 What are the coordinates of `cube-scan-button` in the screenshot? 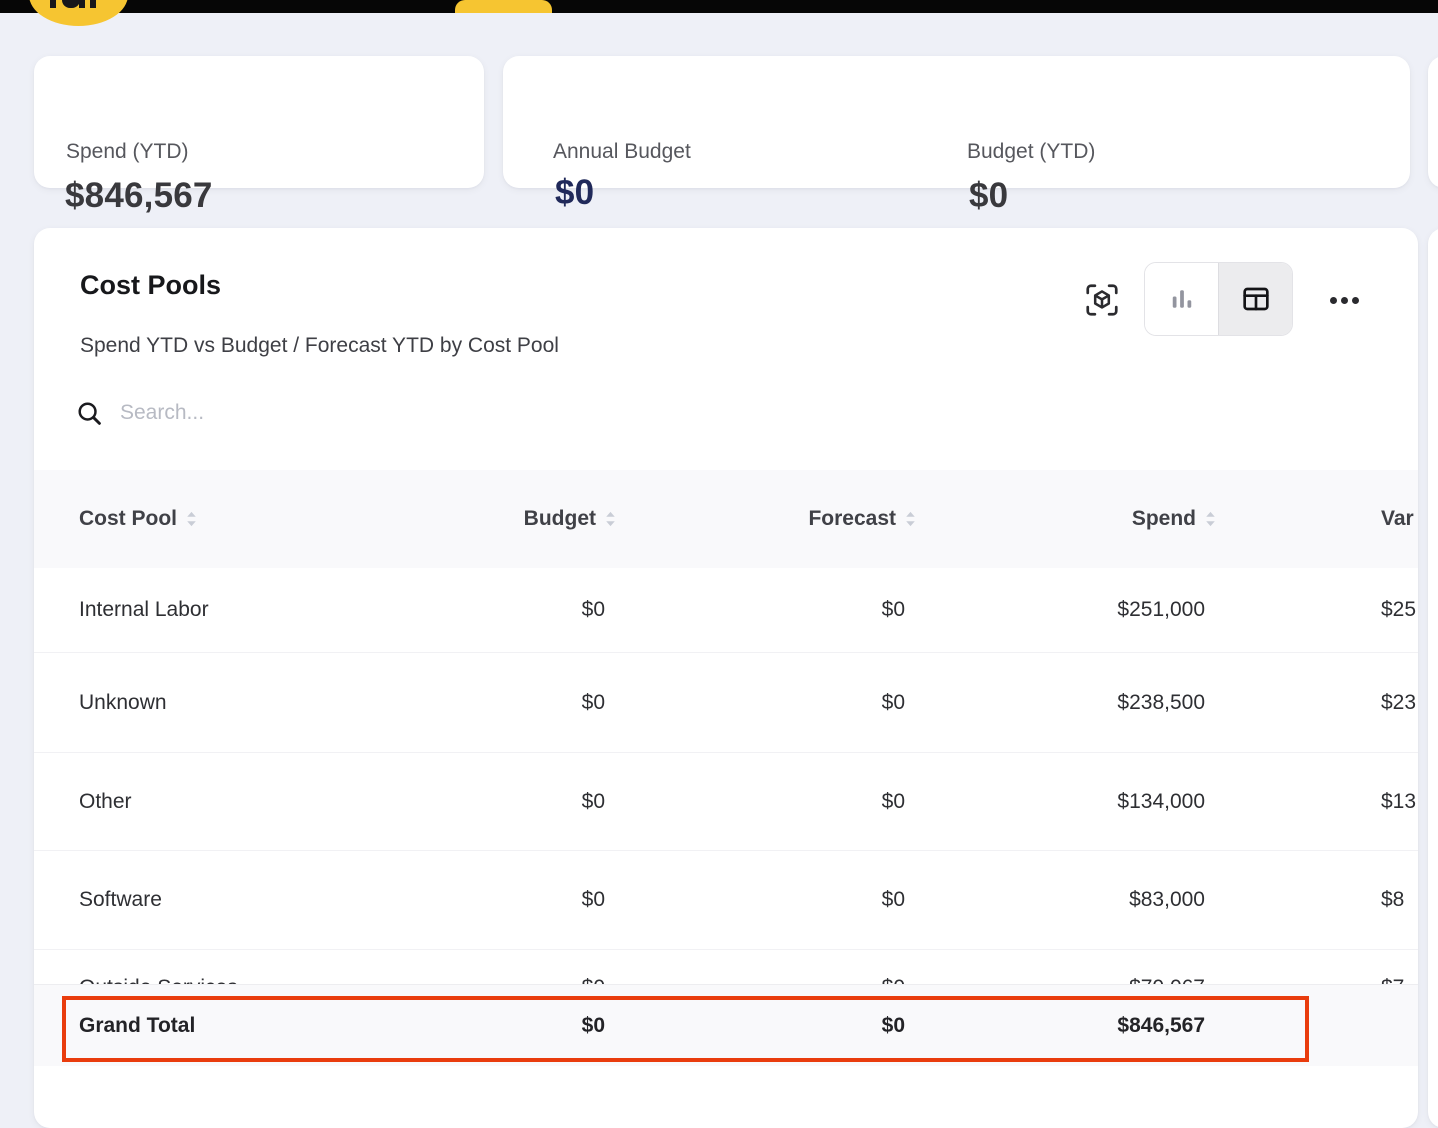 It's located at (1102, 300).